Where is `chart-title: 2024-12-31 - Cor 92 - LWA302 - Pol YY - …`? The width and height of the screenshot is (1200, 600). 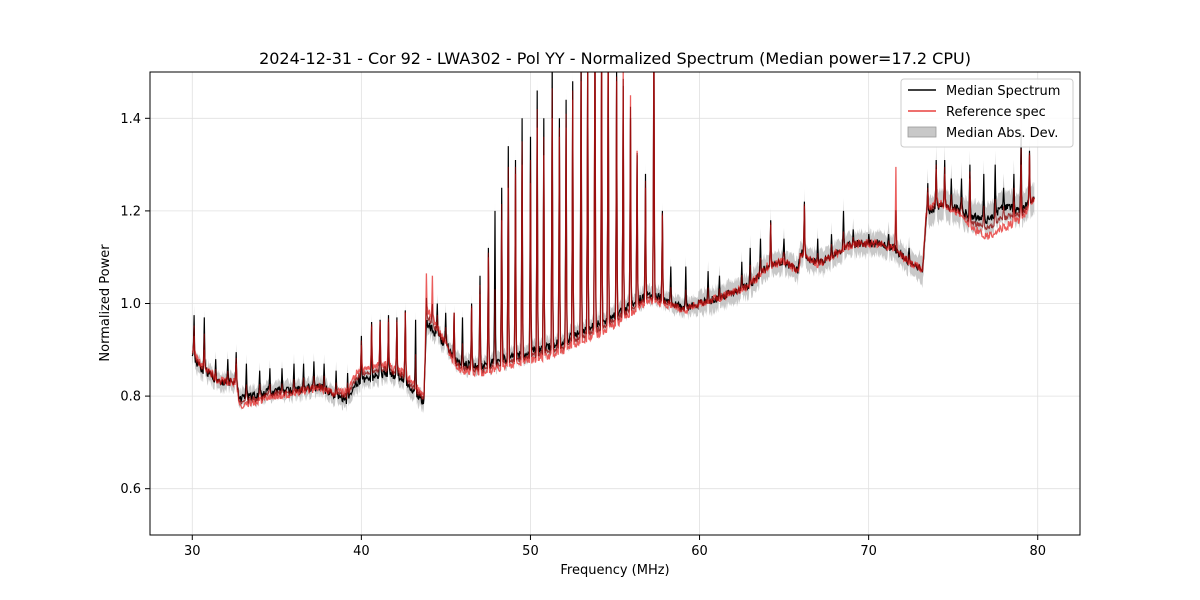
chart-title: 2024-12-31 - Cor 92 - LWA302 - Pol YY - … is located at coordinates (615, 58).